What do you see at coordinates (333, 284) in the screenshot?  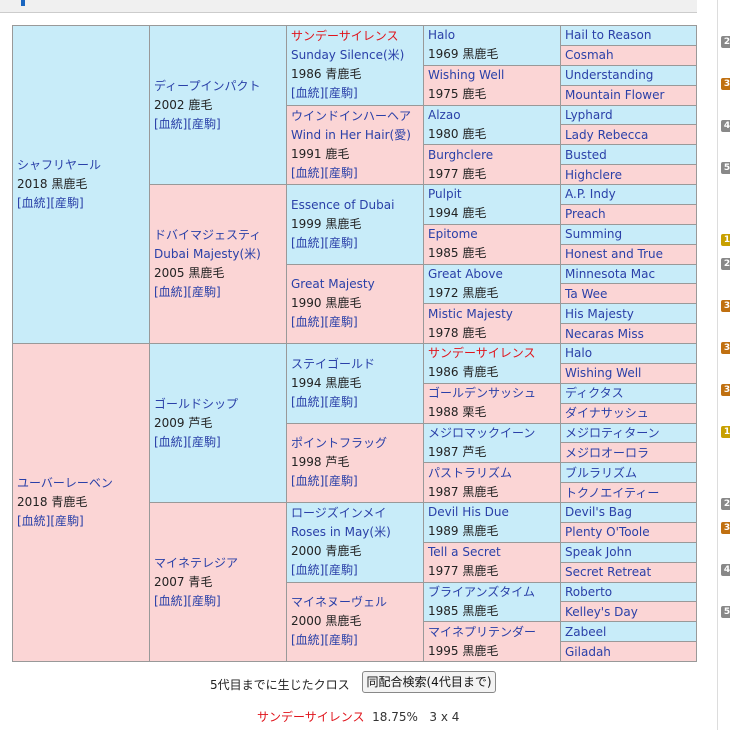 I see `horse-name-link: Great Majesty` at bounding box center [333, 284].